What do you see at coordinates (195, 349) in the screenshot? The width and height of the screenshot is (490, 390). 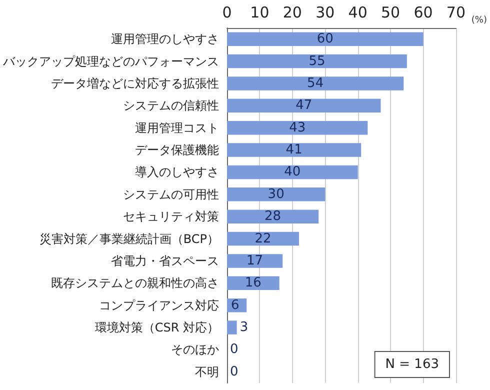 I see `y-tick-label: そのほか` at bounding box center [195, 349].